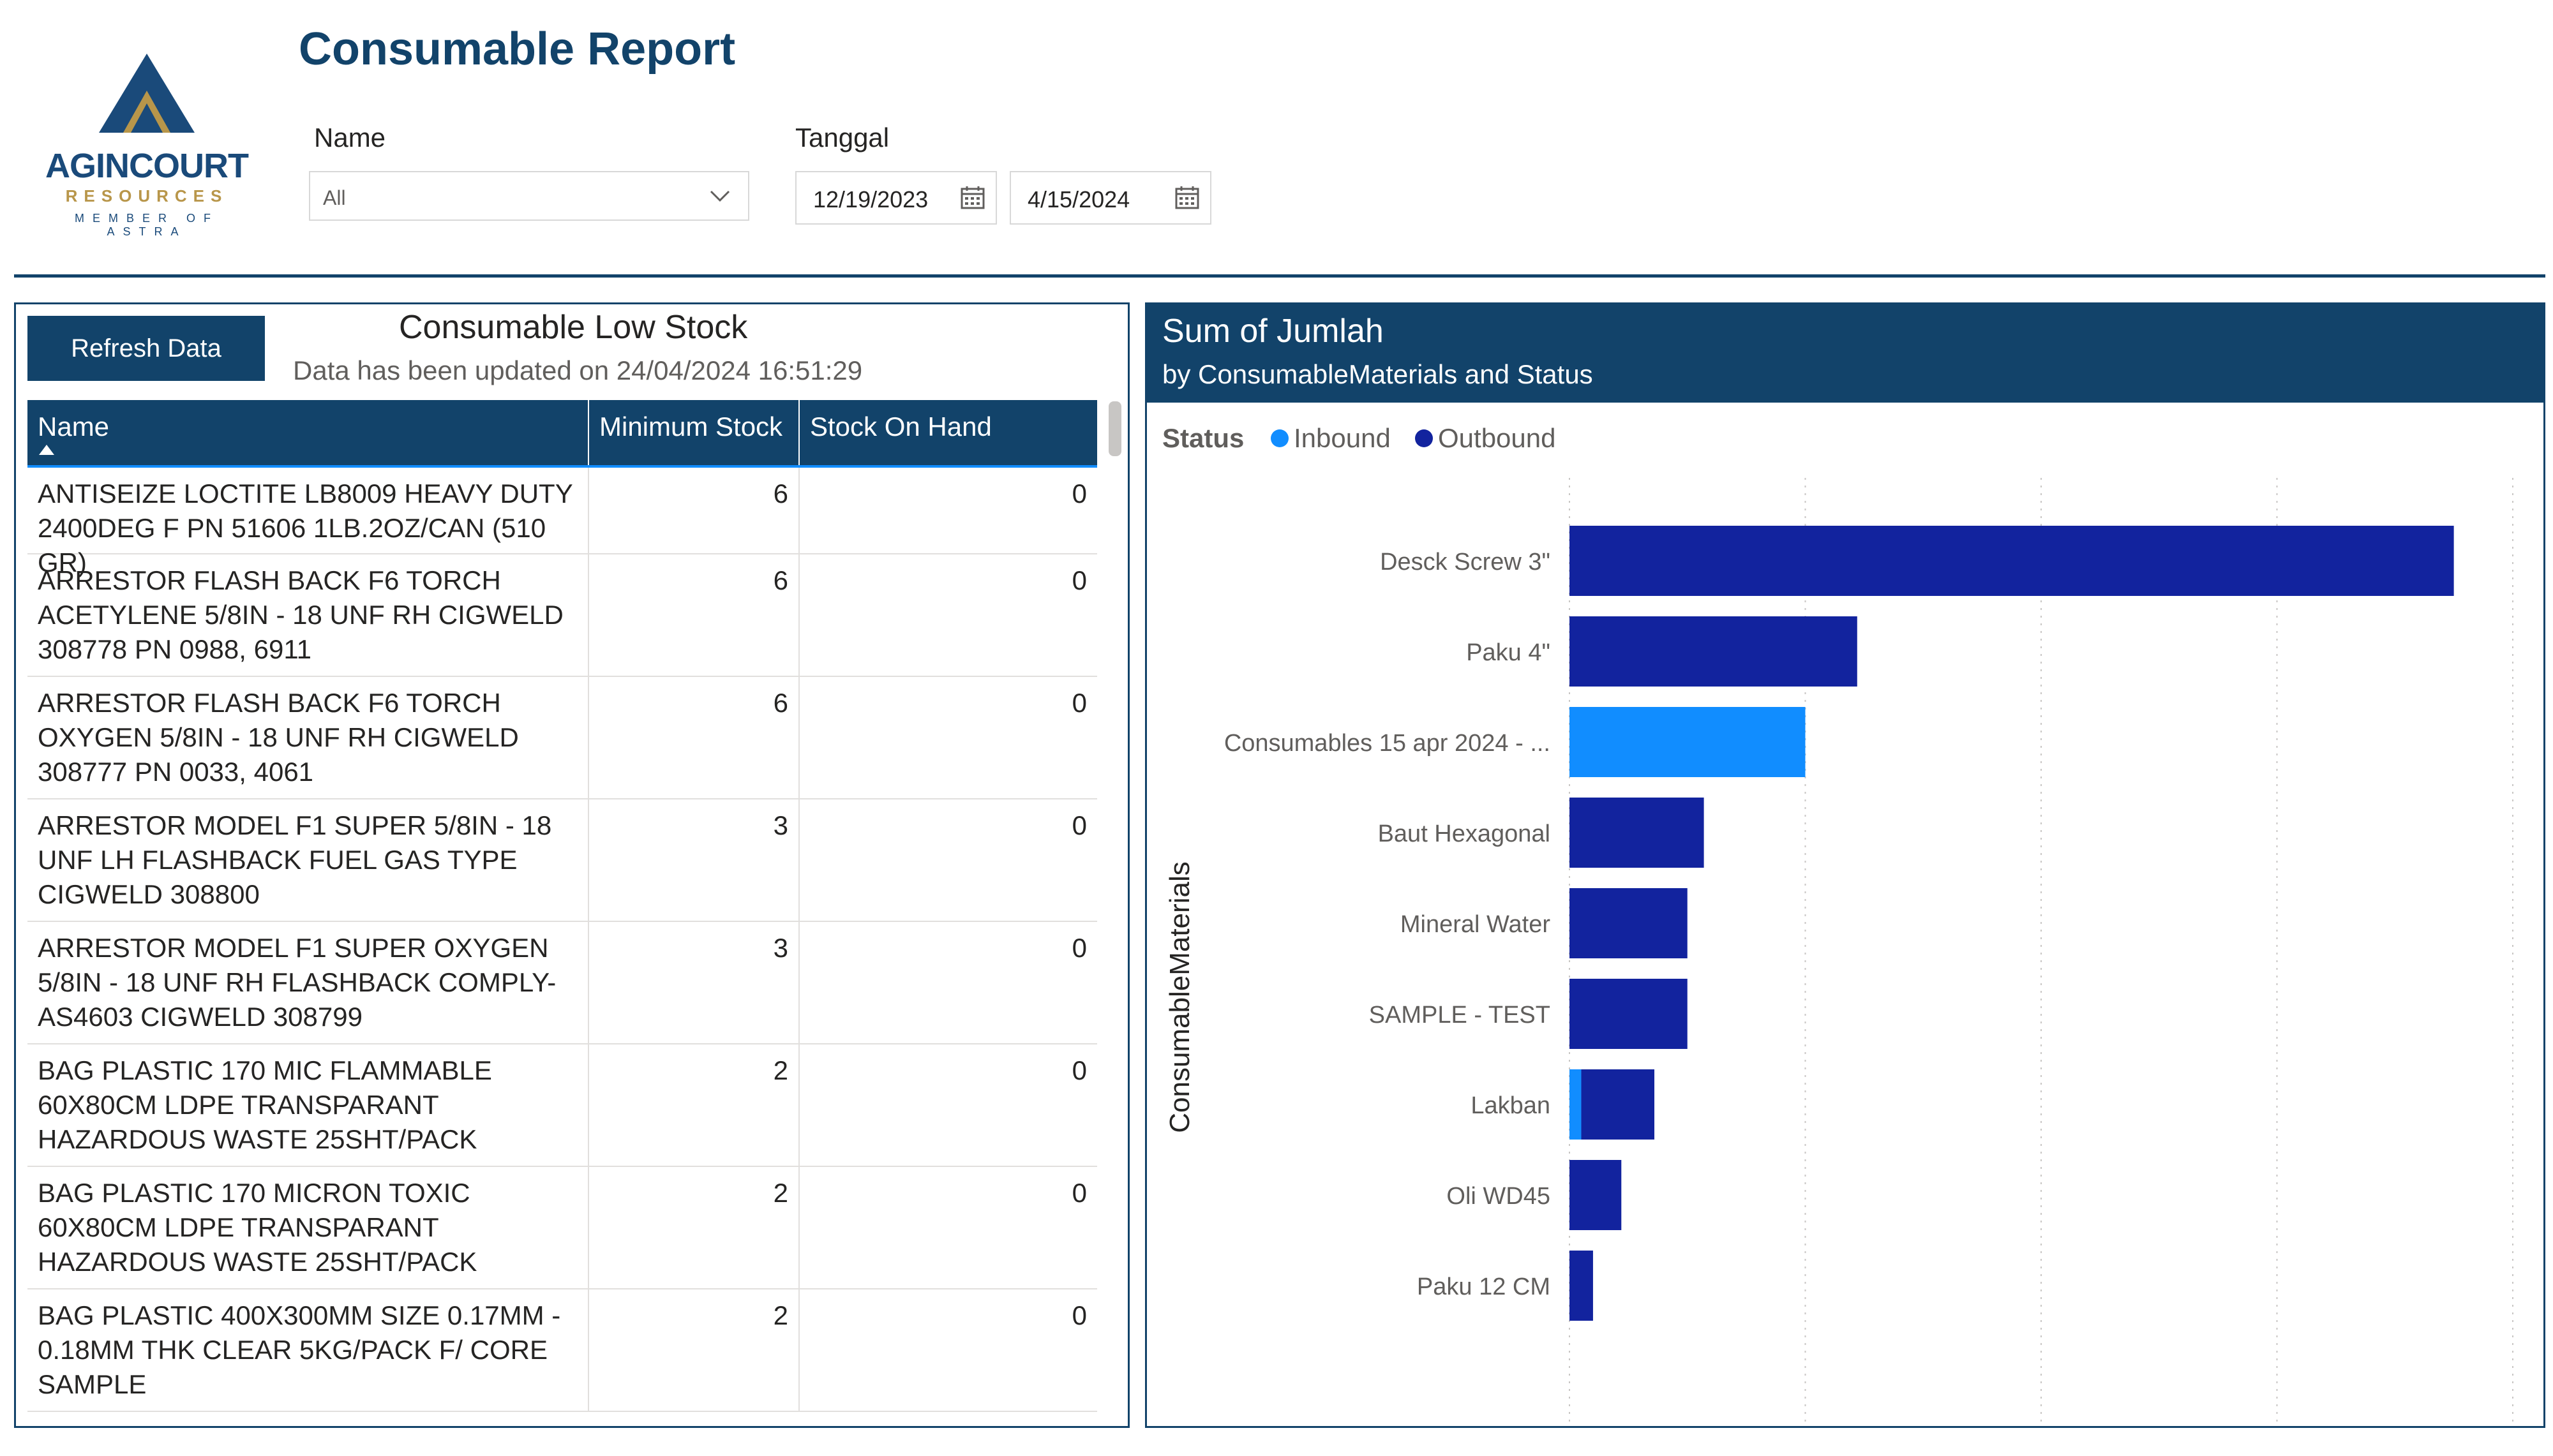 The width and height of the screenshot is (2553, 1456). Describe the element at coordinates (1475, 924) in the screenshot. I see `category-label: Mineral Water` at that location.